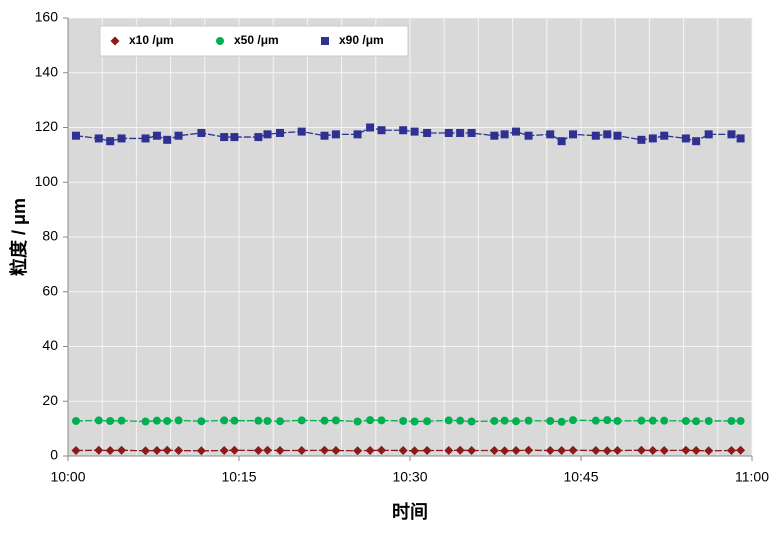 The image size is (780, 537). What do you see at coordinates (410, 512) in the screenshot?
I see `x-axis-title: 时间` at bounding box center [410, 512].